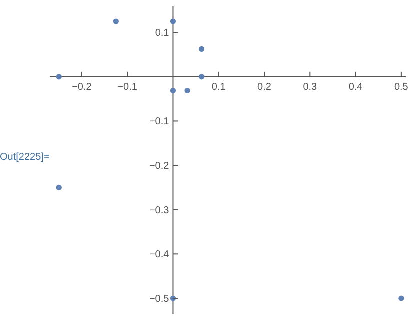 This screenshot has width=412, height=320. Describe the element at coordinates (162, 34) in the screenshot. I see `y-tick-label: 0.1` at that location.